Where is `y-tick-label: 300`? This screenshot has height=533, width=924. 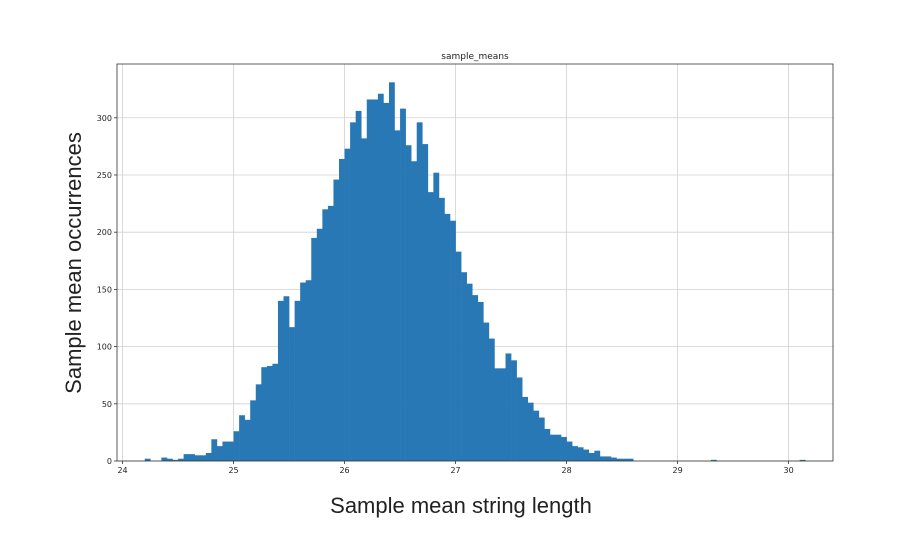
y-tick-label: 300 is located at coordinates (104, 118).